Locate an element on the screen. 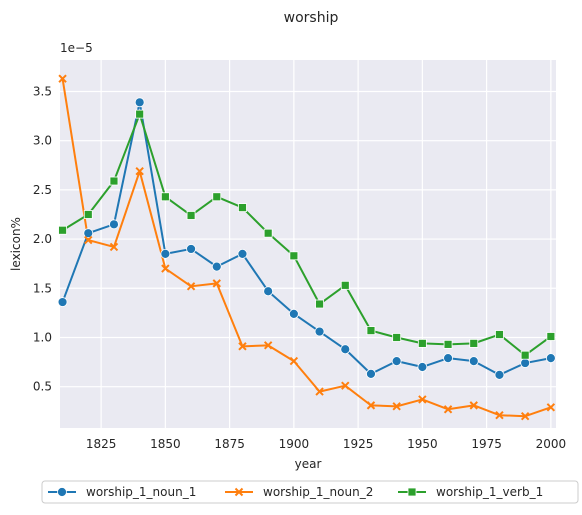 Image resolution: width=582 pixels, height=515 pixels. x-tick-label: 1950 is located at coordinates (422, 444).